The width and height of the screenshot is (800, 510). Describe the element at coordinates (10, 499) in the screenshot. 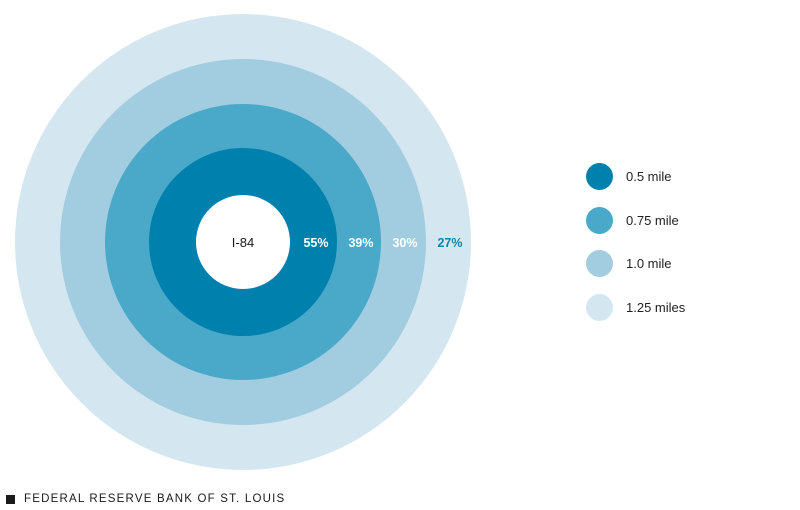

I see `square-bullet-icon` at that location.